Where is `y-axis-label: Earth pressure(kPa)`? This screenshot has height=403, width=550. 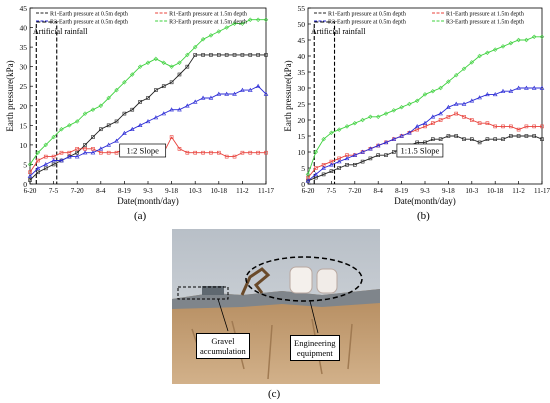
y-axis-label: Earth pressure(kPa) is located at coordinates (10, 95).